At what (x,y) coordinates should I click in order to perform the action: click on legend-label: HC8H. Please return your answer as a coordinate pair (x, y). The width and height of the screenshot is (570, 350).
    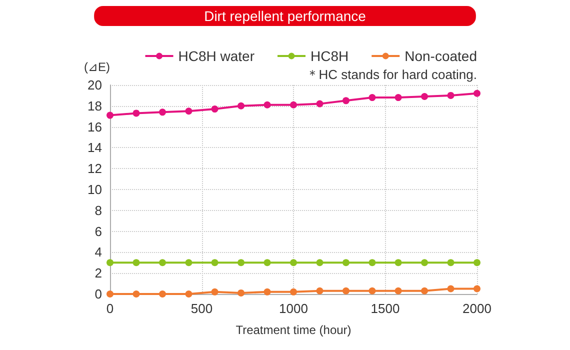
    Looking at the image, I should click on (329, 56).